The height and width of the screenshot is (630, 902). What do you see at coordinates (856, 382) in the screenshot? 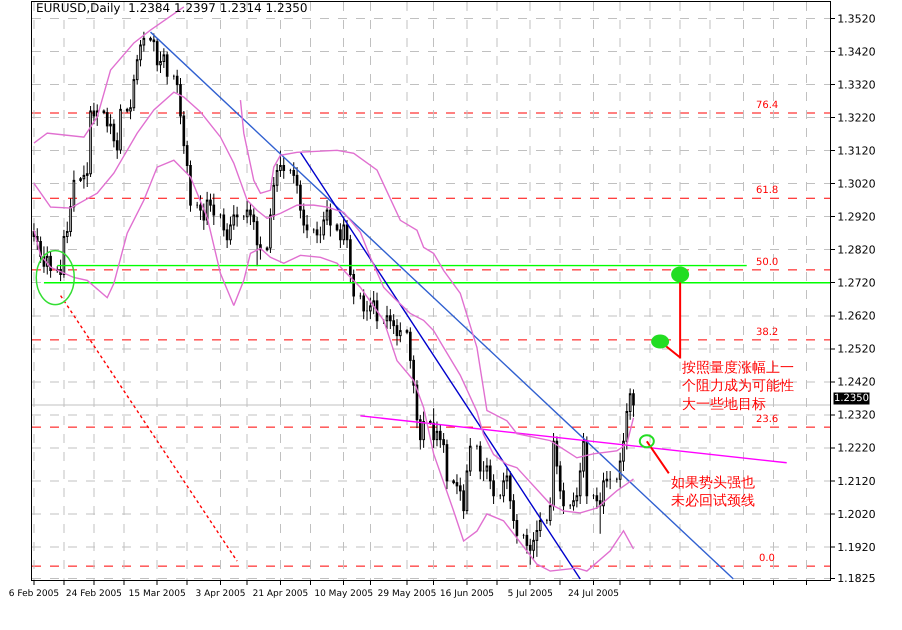
I see `y-tick-label: 1.2420` at bounding box center [856, 382].